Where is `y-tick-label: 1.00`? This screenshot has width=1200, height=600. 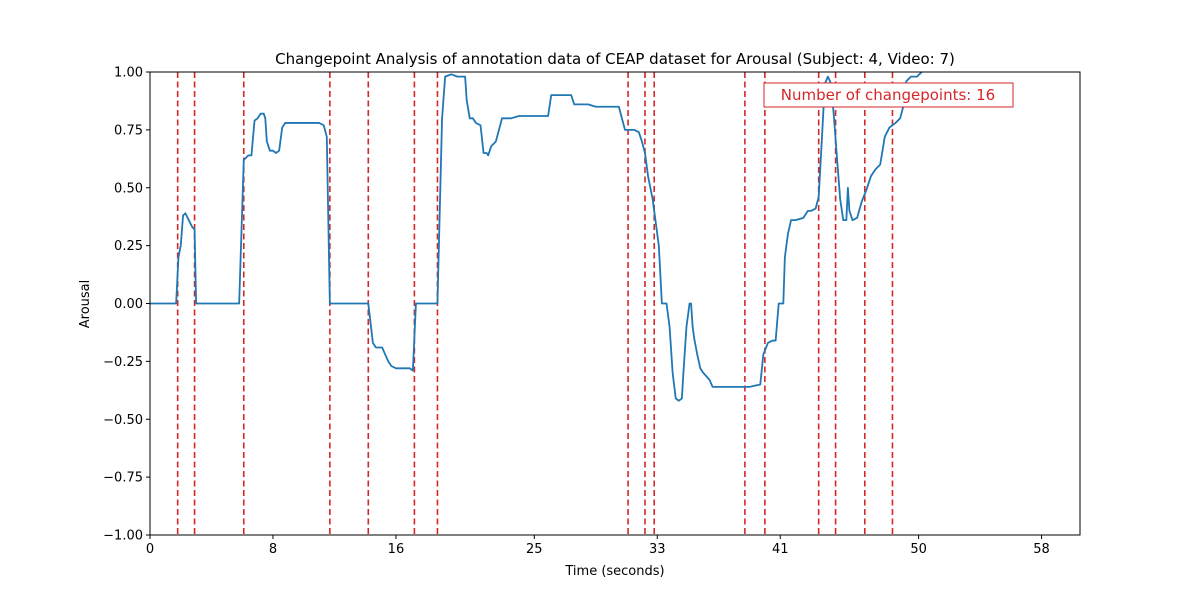
y-tick-label: 1.00 is located at coordinates (128, 73).